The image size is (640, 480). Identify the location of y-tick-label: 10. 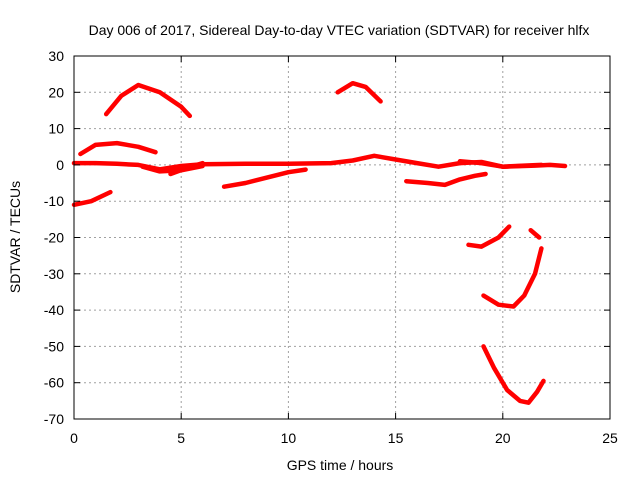
(56, 129).